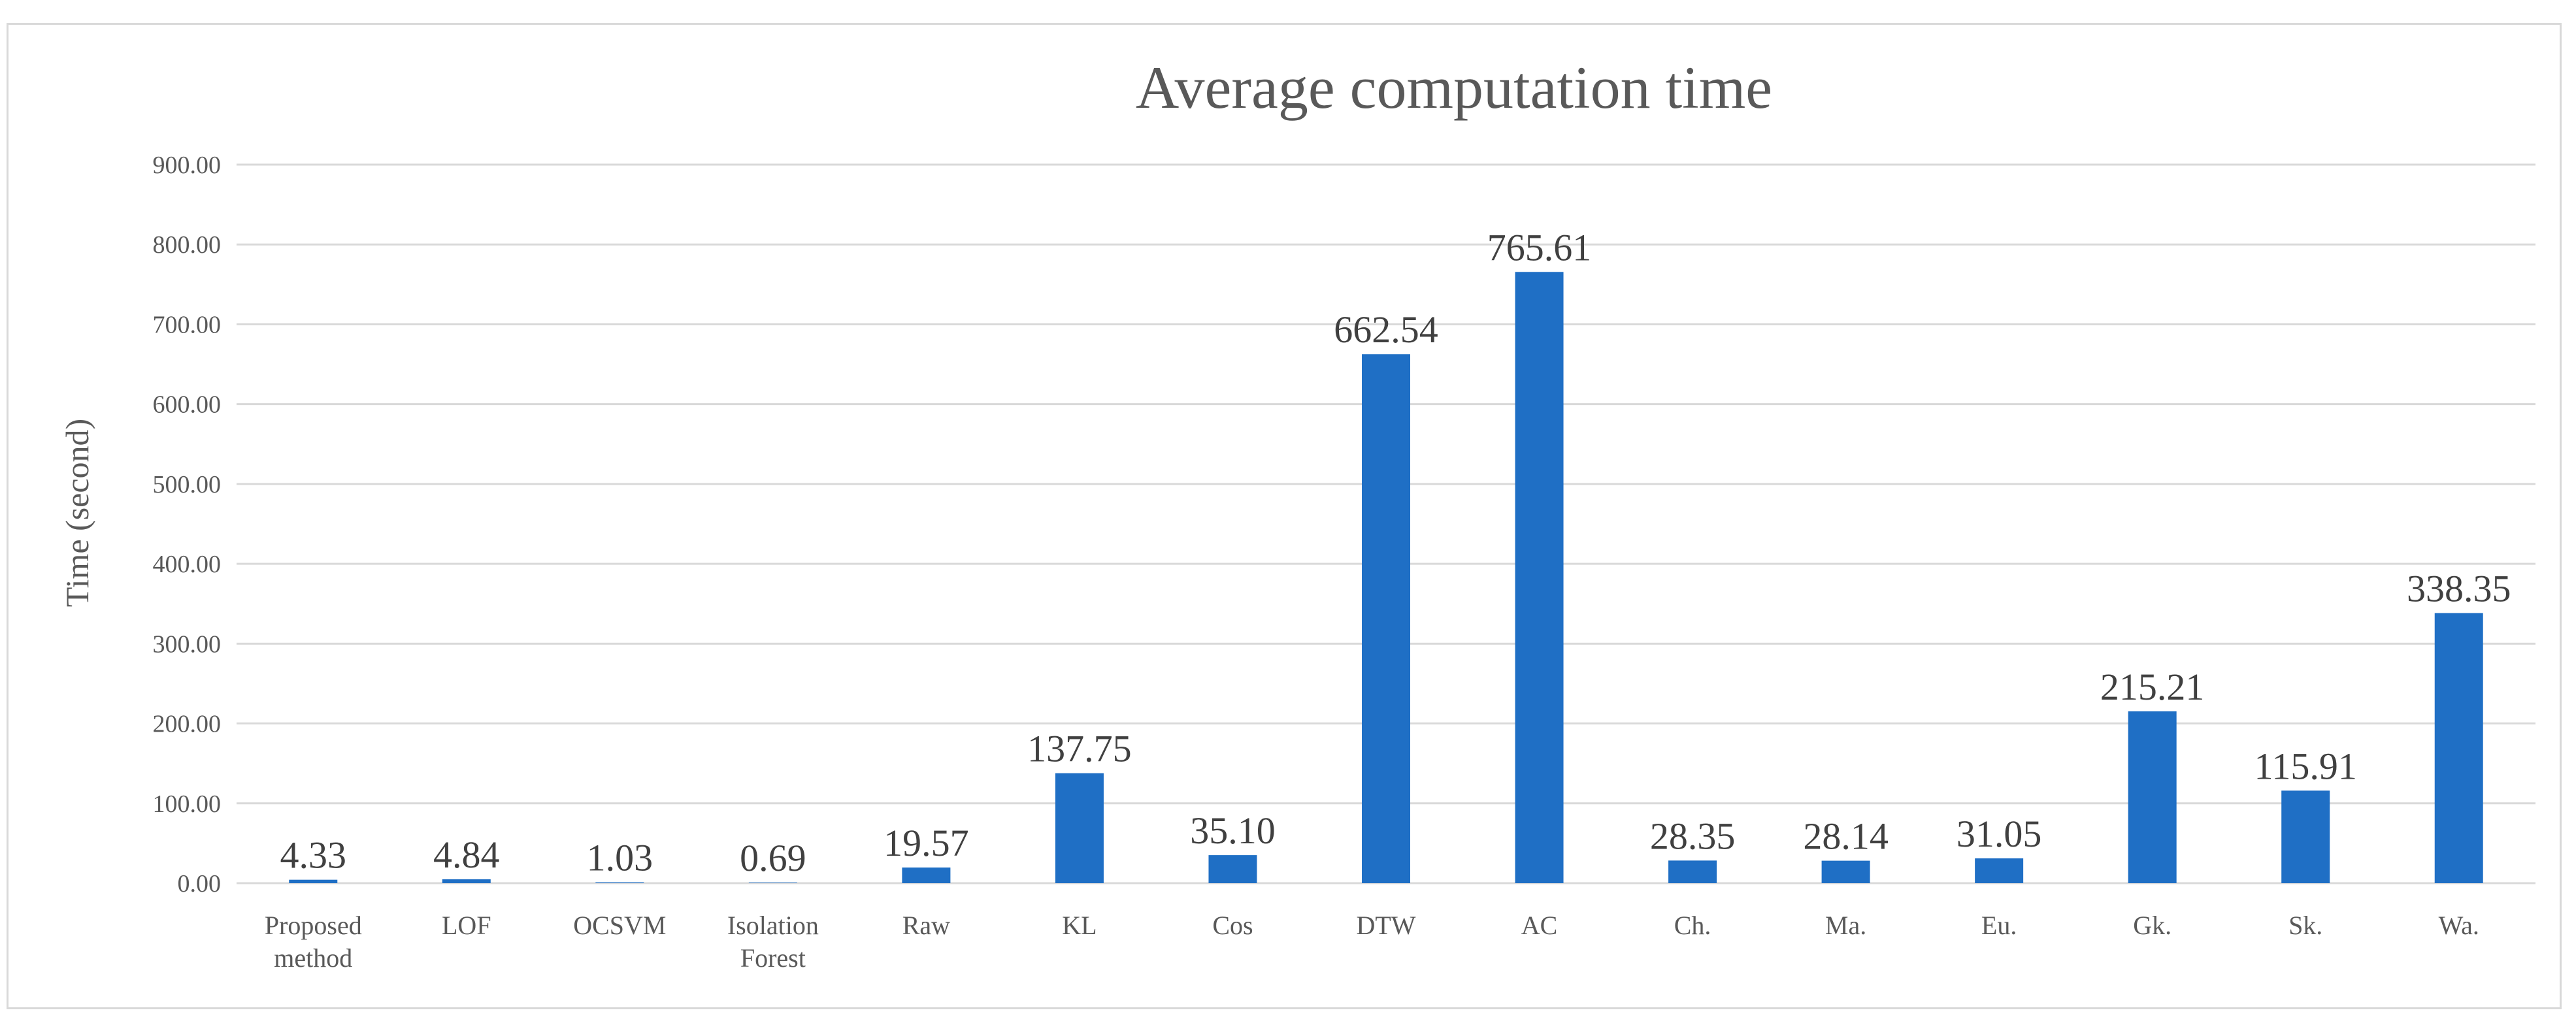 The height and width of the screenshot is (1021, 2576). I want to click on category-label: KL, so click(1079, 925).